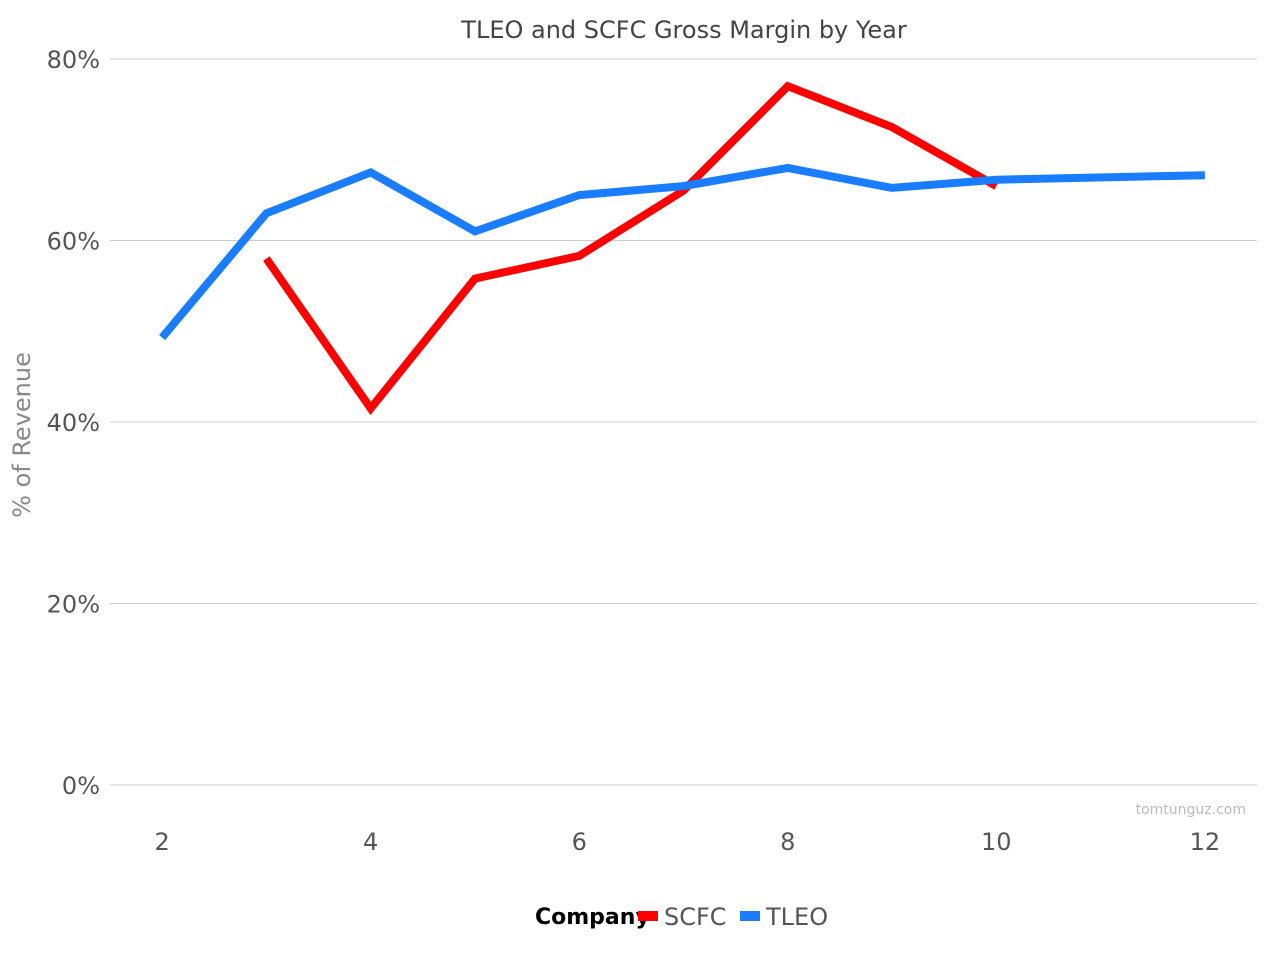  Describe the element at coordinates (22, 435) in the screenshot. I see `y-axis-label: % of Revenue` at that location.